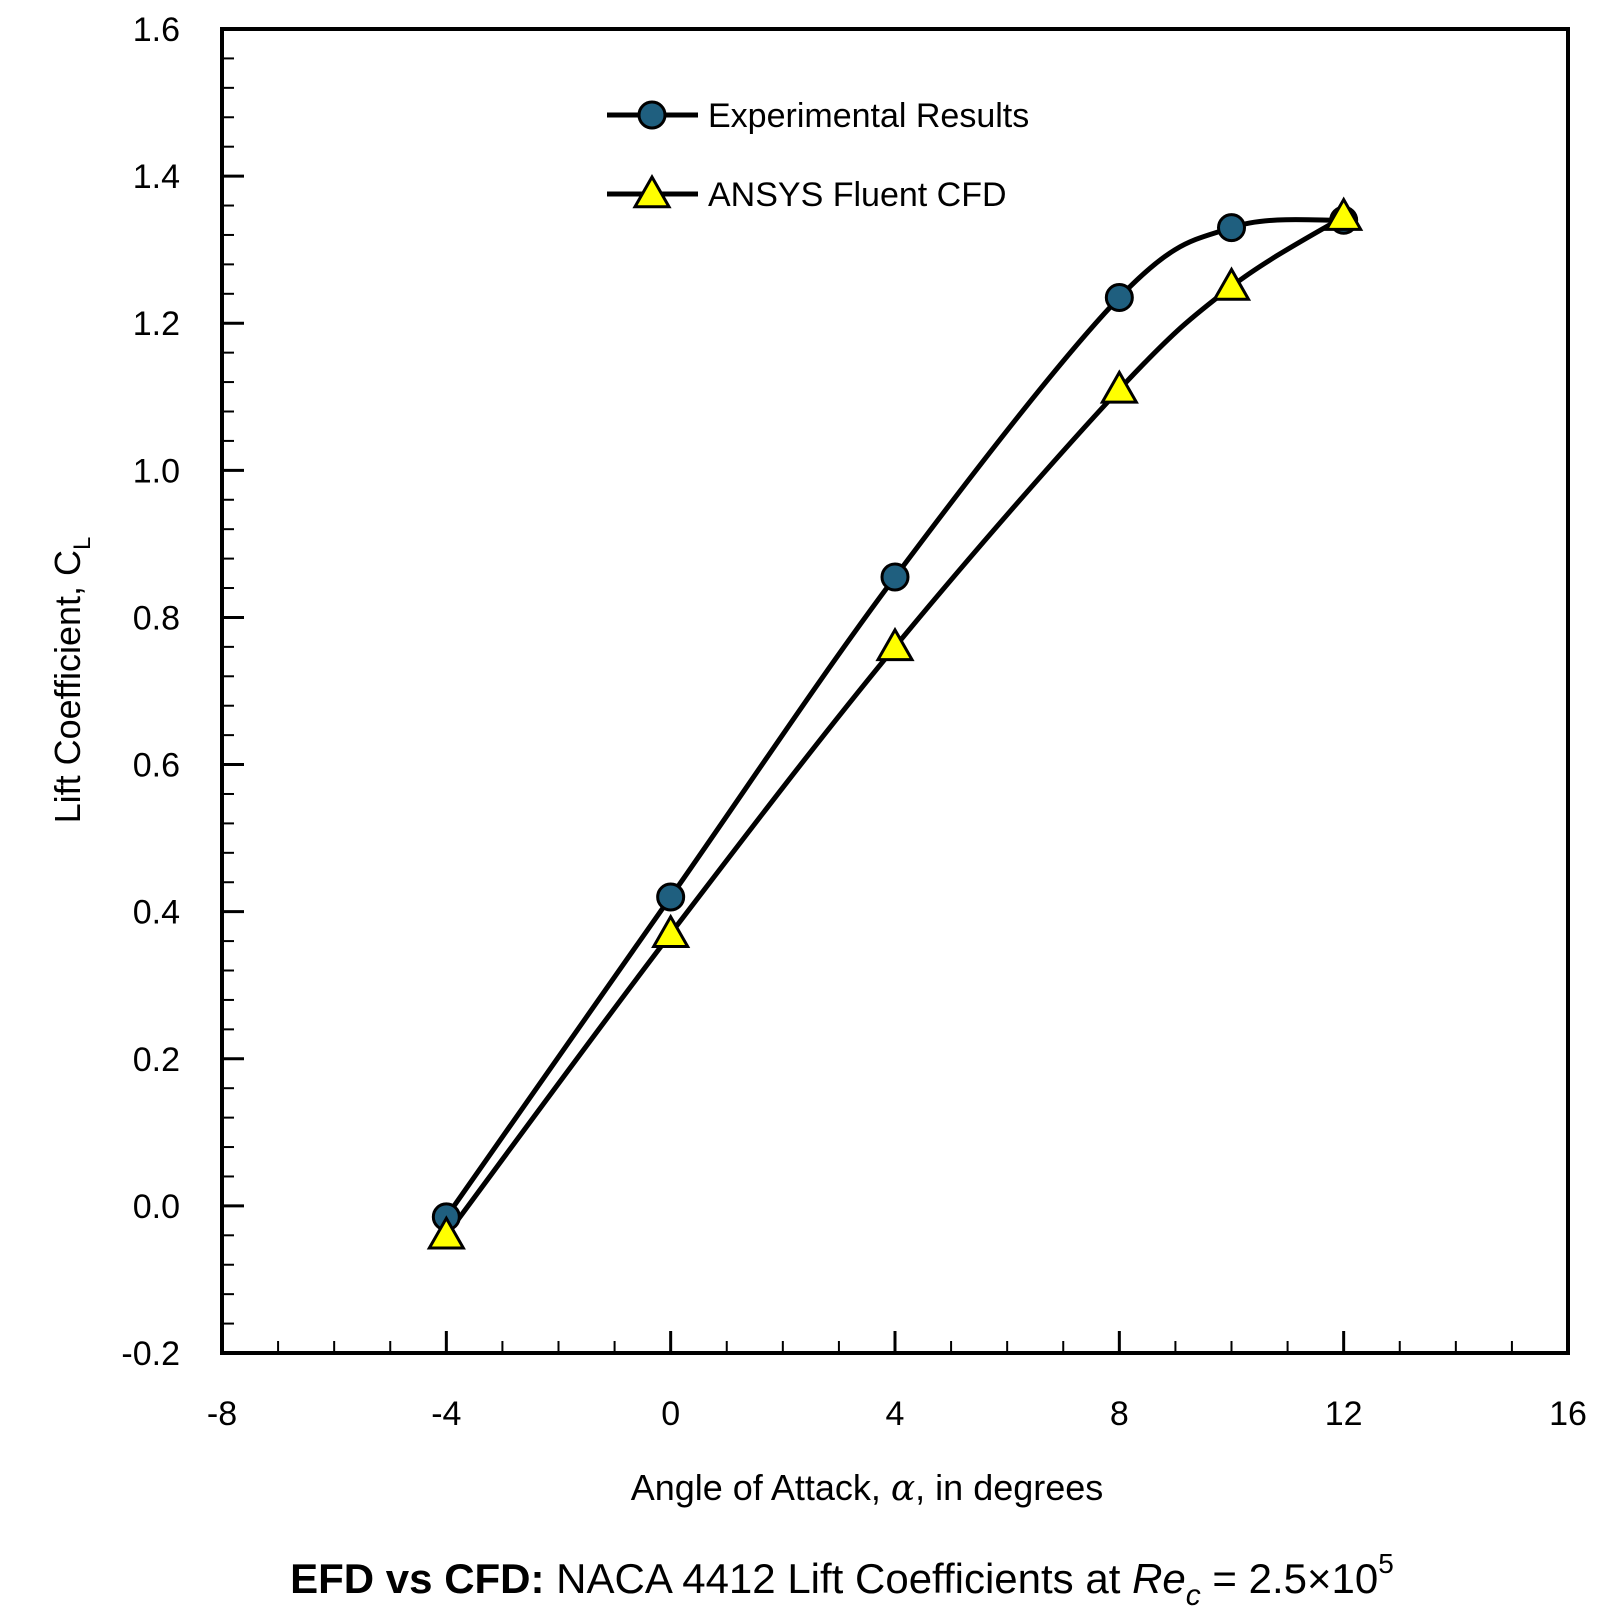 This screenshot has height=1611, width=1611. I want to click on caption-equals: = 2.5×10, so click(1290, 1578).